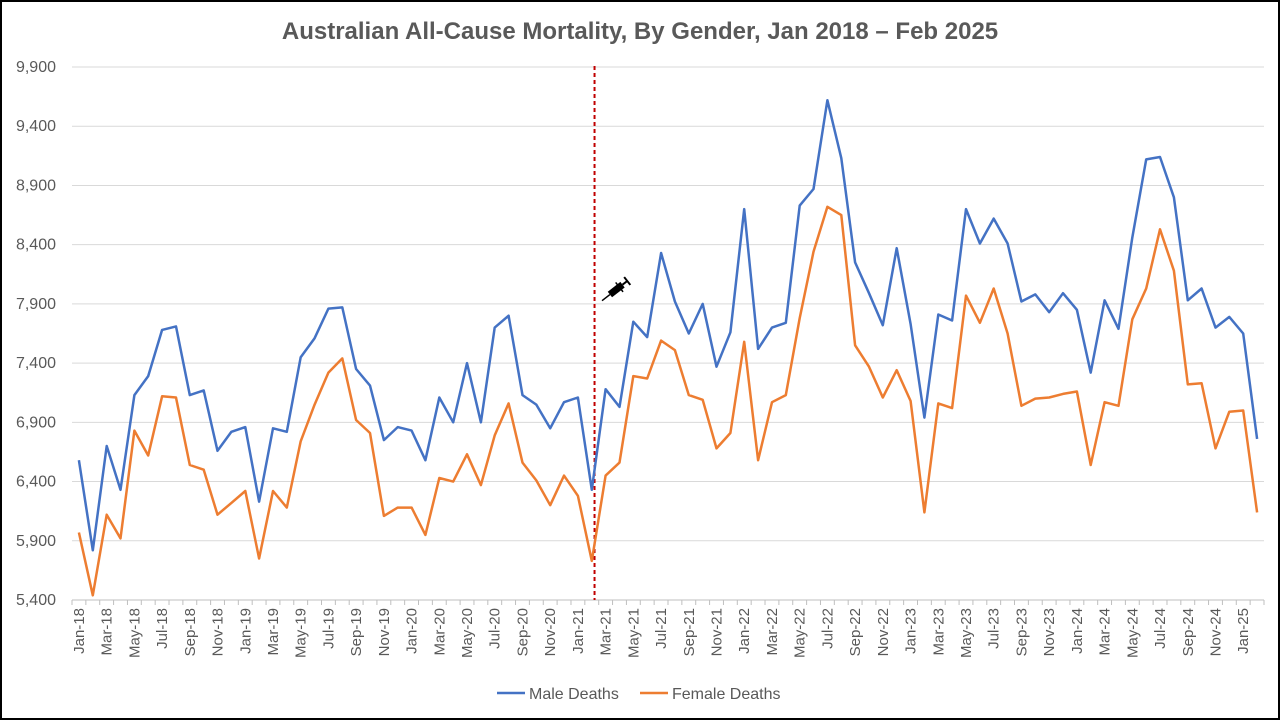 The image size is (1280, 720). I want to click on x-tick-label: Sep-24, so click(1188, 632).